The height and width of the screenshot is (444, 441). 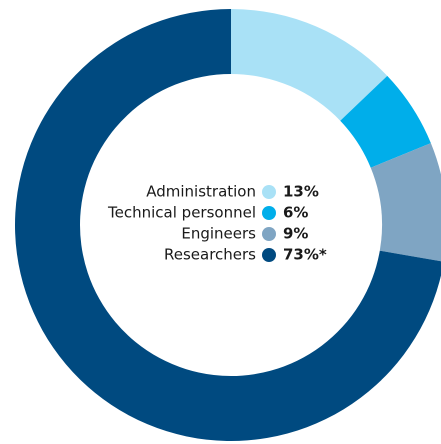 I want to click on legend-label: Engineers, so click(x=218, y=234).